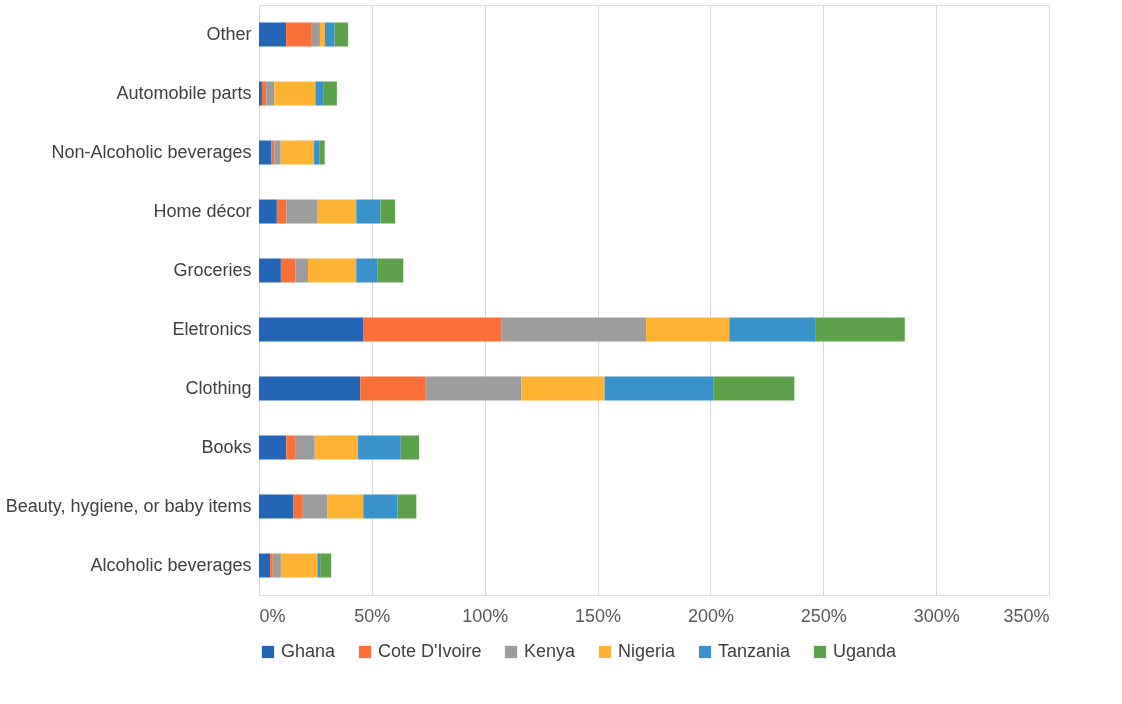  What do you see at coordinates (710, 615) in the screenshot?
I see `x-tick-label: 200%` at bounding box center [710, 615].